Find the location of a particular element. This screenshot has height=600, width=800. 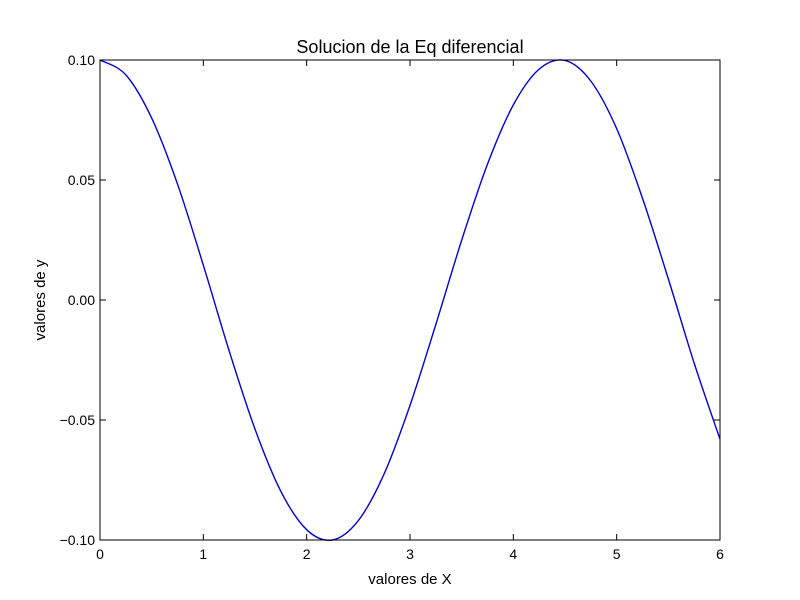

x-tick-label: 0 is located at coordinates (100, 554).